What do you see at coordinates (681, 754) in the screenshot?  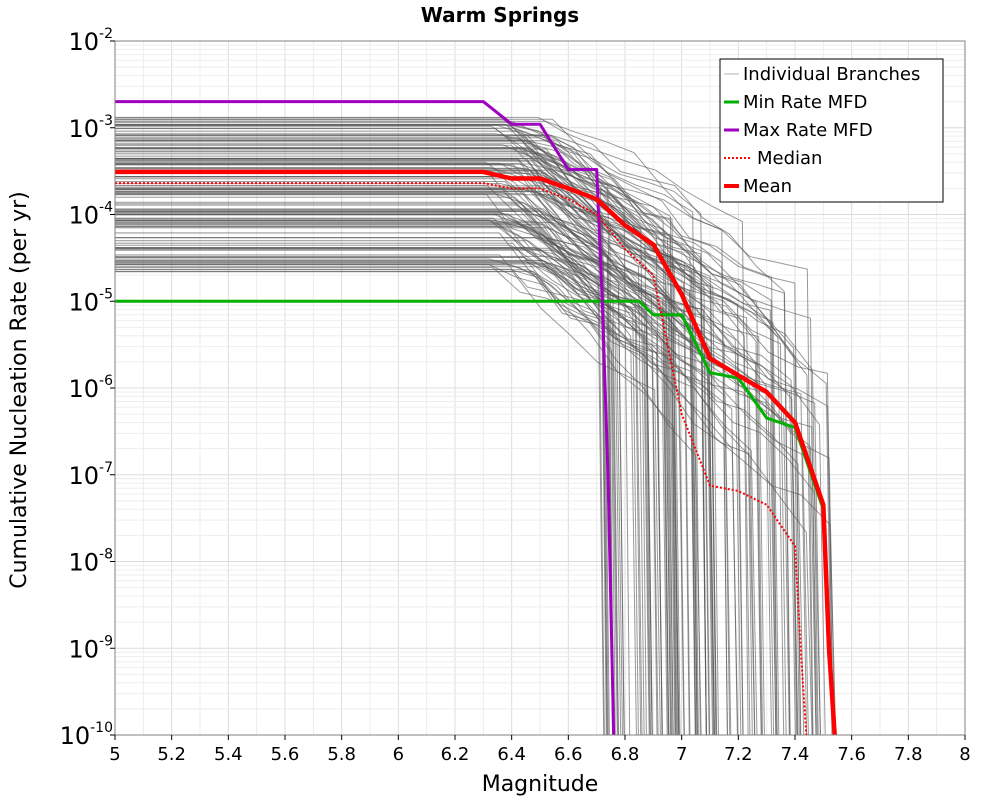 I see `x-tick-label: 7` at bounding box center [681, 754].